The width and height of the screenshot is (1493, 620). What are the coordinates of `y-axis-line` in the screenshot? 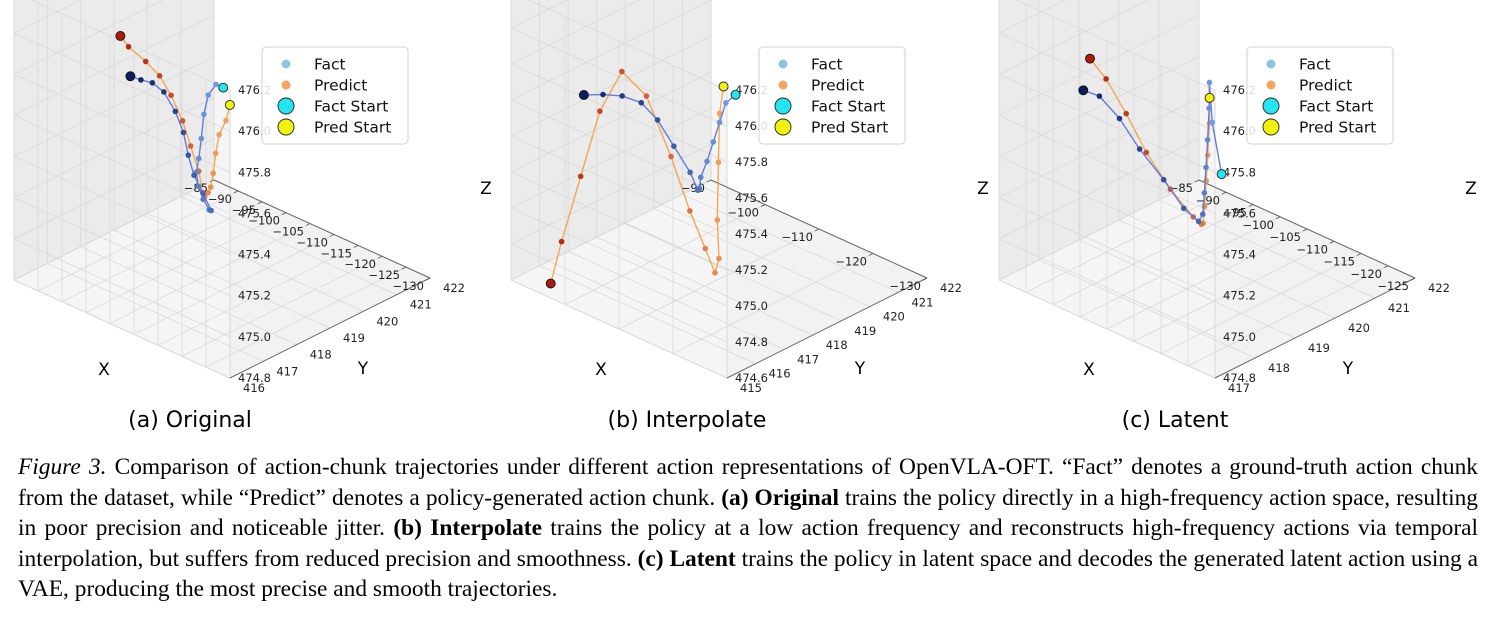 It's located at (1315, 328).